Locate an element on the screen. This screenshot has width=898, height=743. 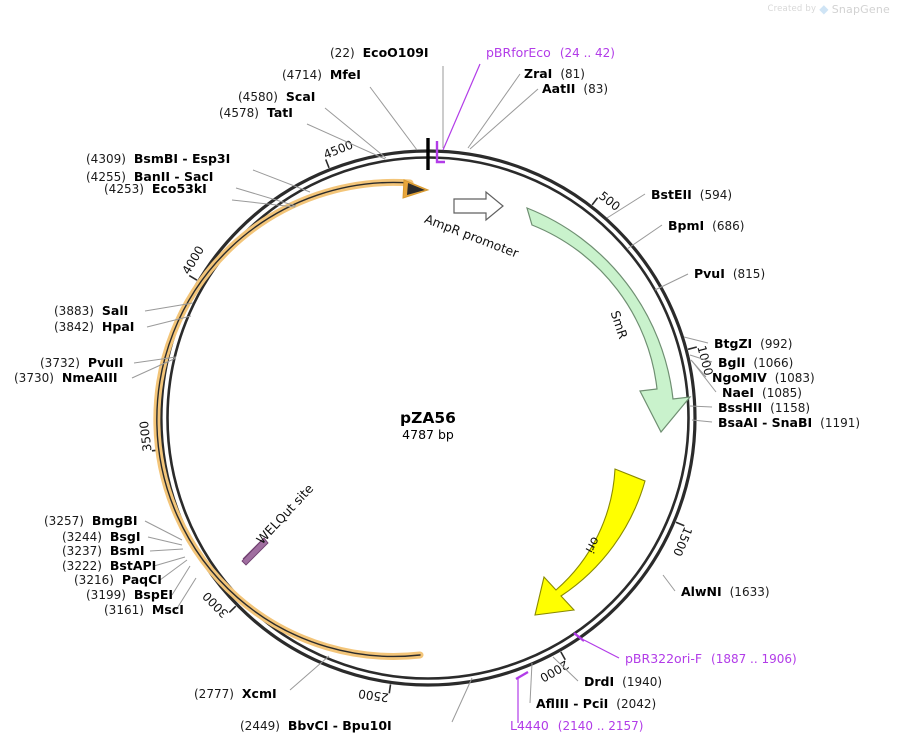
ruler-tick-label: 2000 is located at coordinates (554, 671).